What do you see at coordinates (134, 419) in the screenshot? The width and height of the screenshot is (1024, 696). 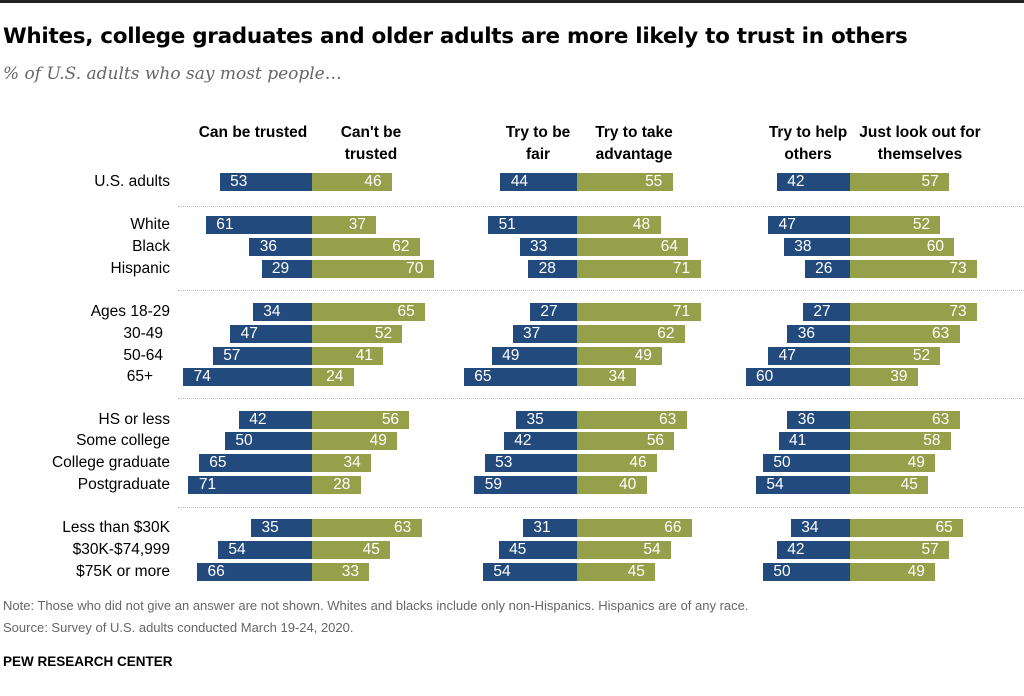 I see `row-label: HS or less` at bounding box center [134, 419].